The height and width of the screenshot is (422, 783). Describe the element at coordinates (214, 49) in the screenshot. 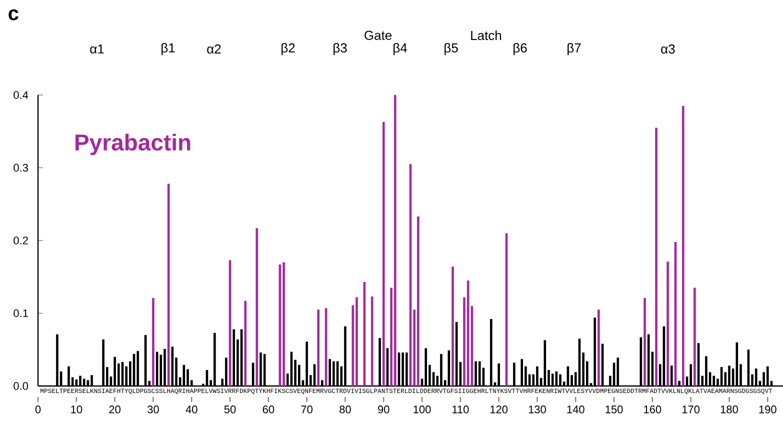

I see `text: α2` at that location.